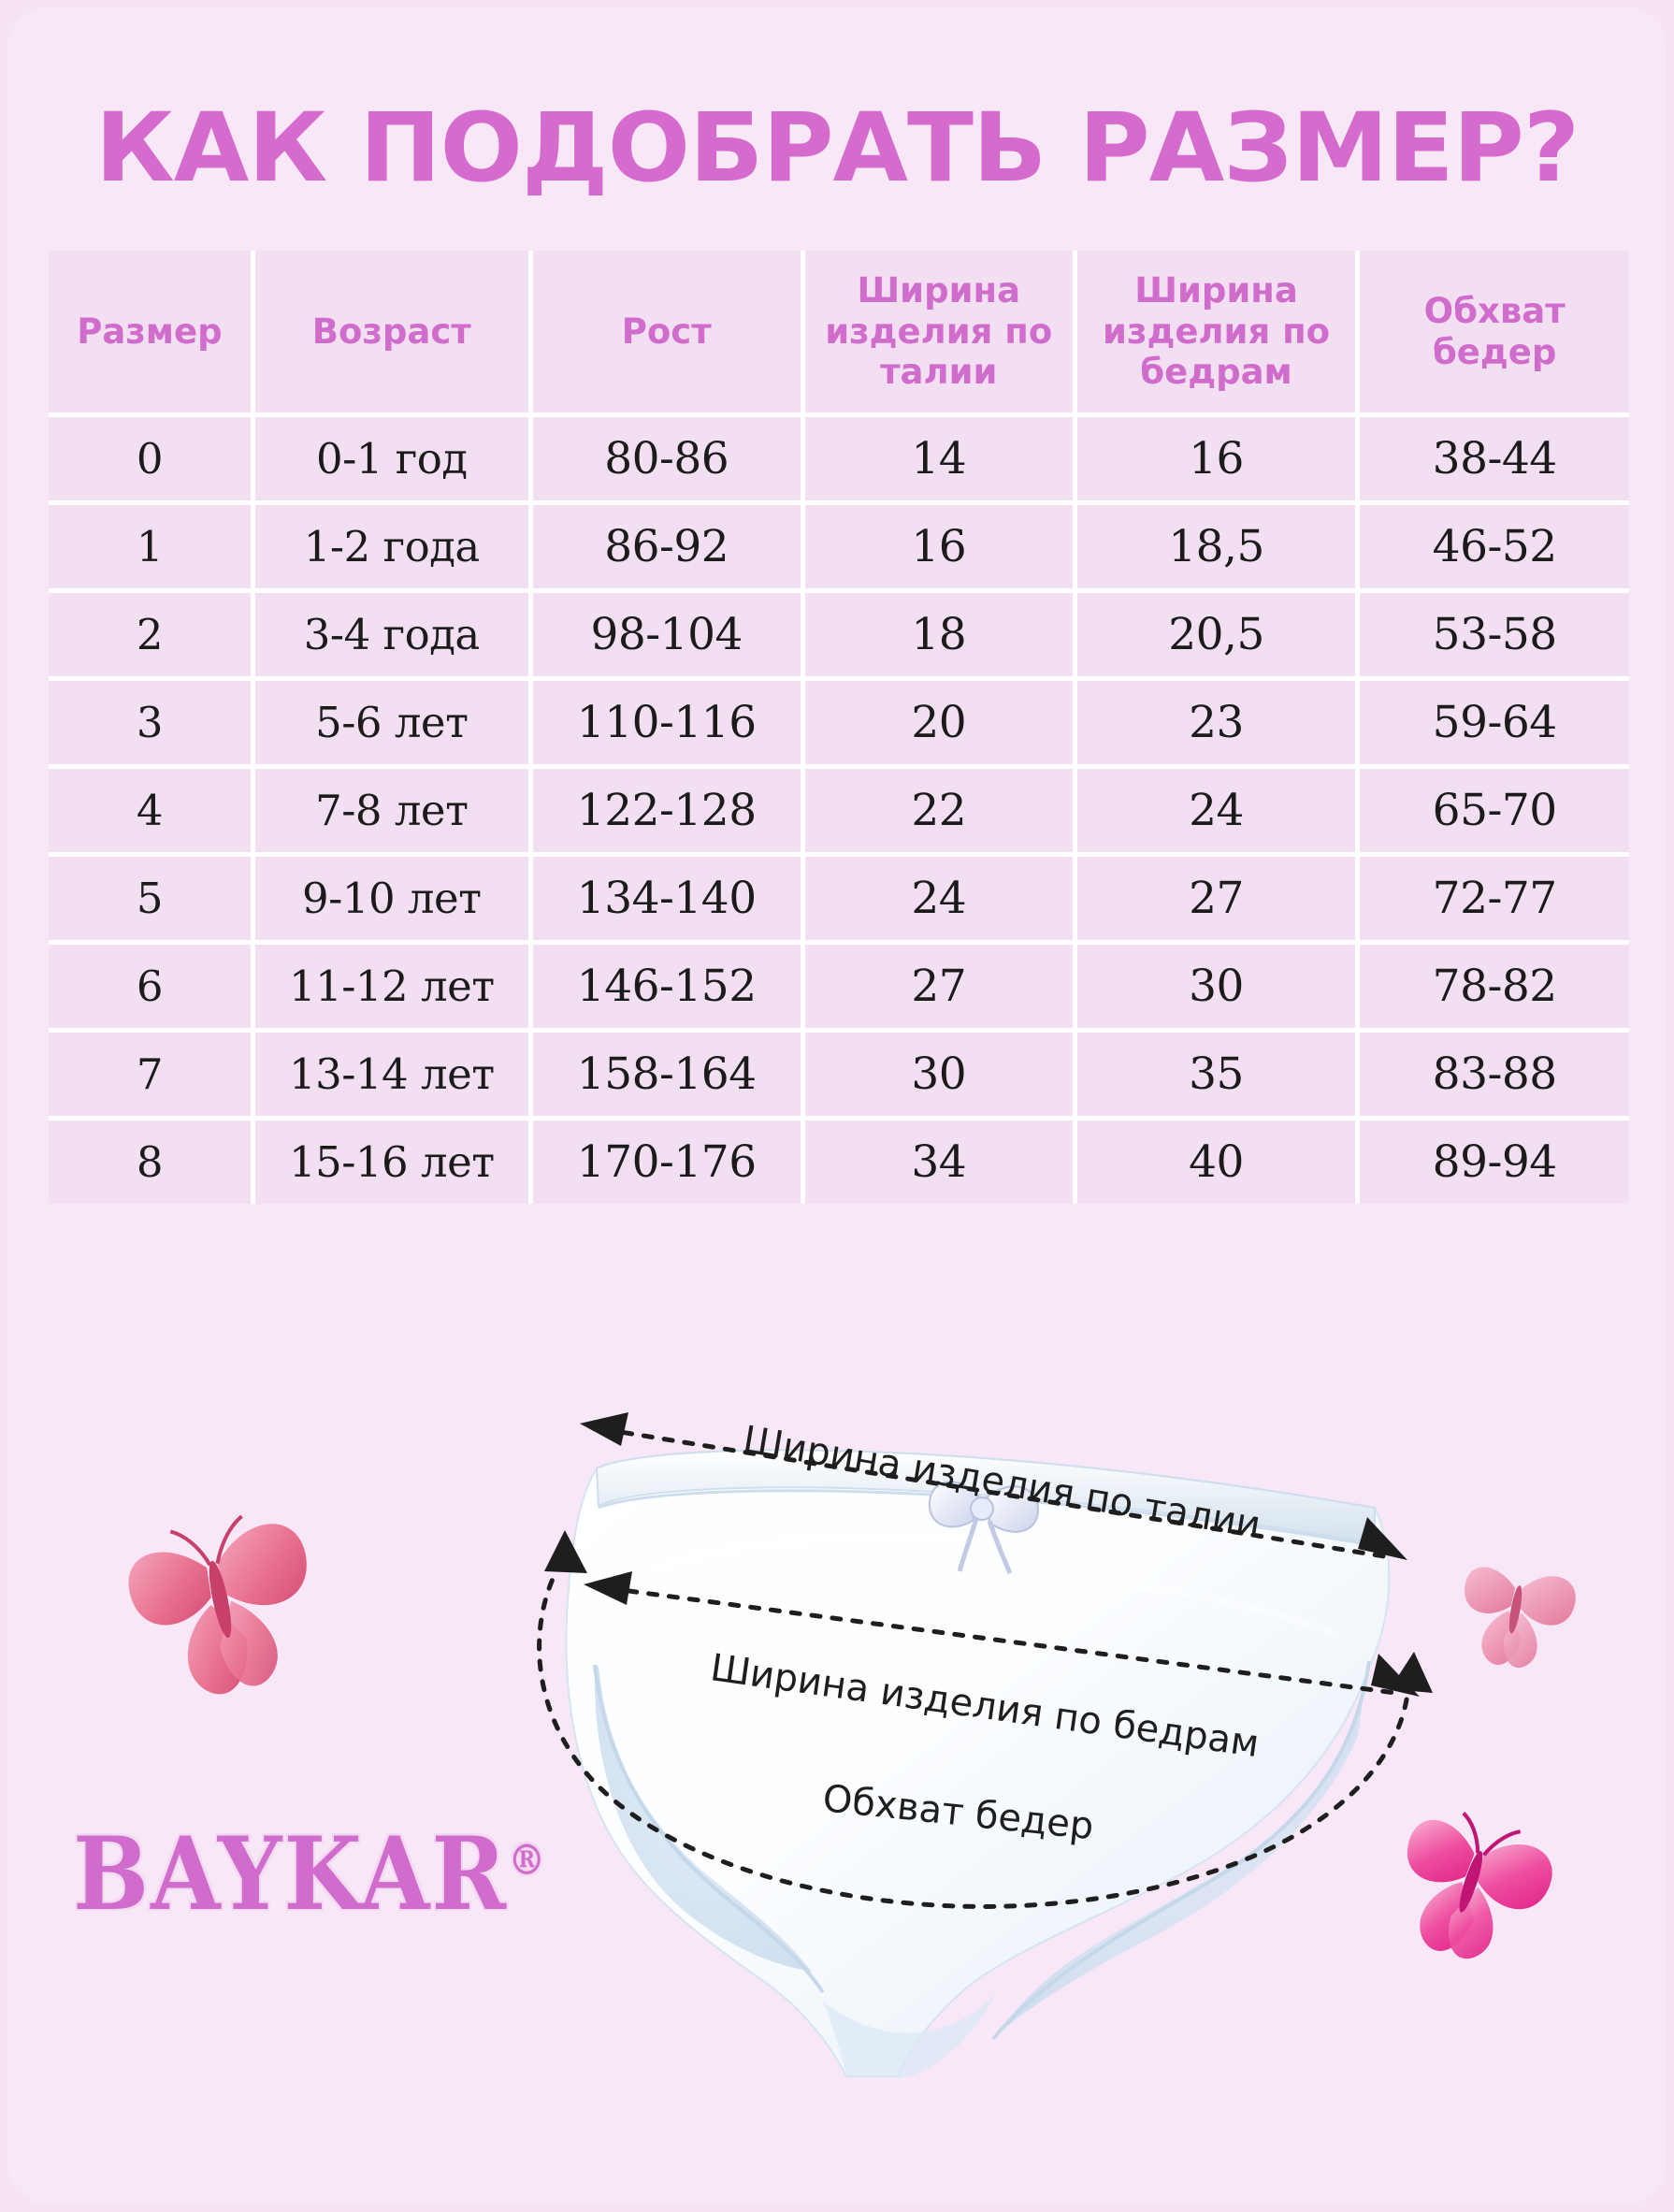  What do you see at coordinates (1218, 1076) in the screenshot?
I see `cell-hip-width: 35` at bounding box center [1218, 1076].